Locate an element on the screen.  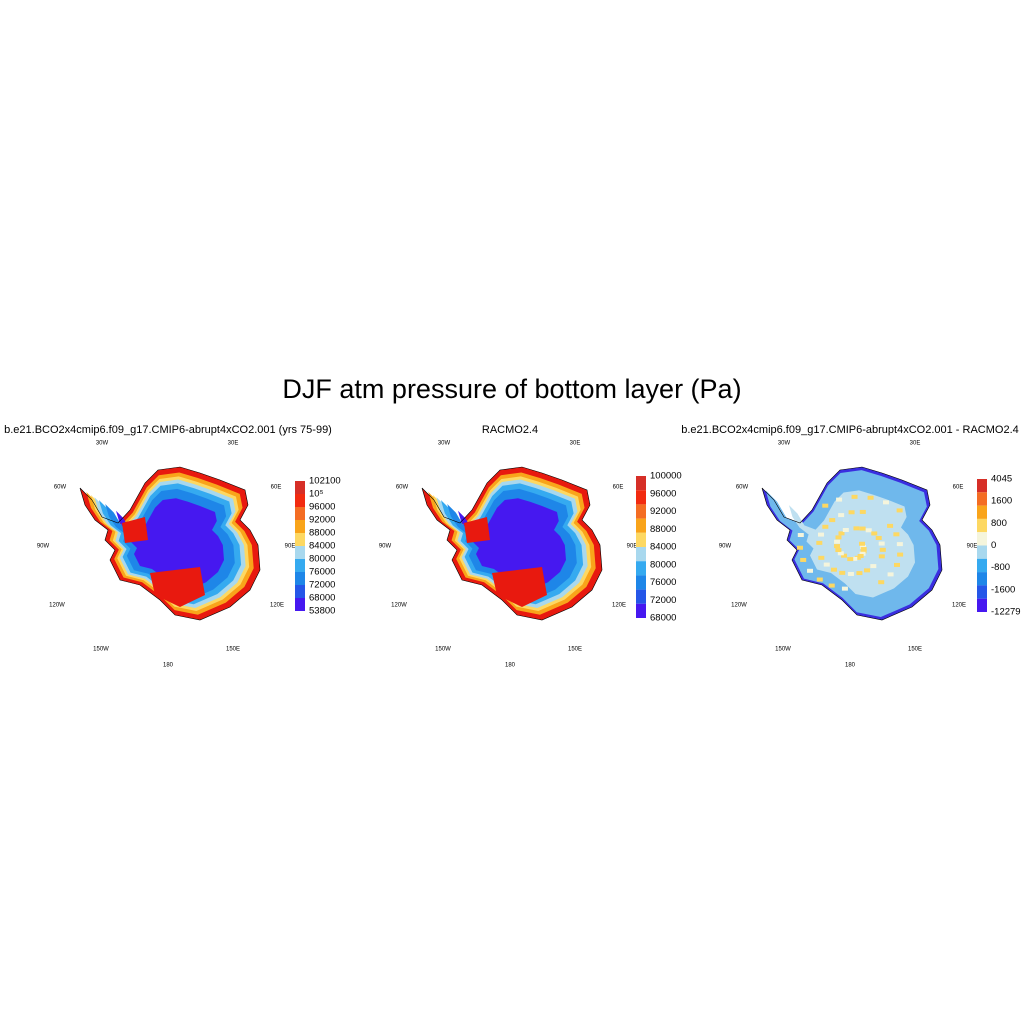
colorbar-label: 72000 is located at coordinates (322, 585).